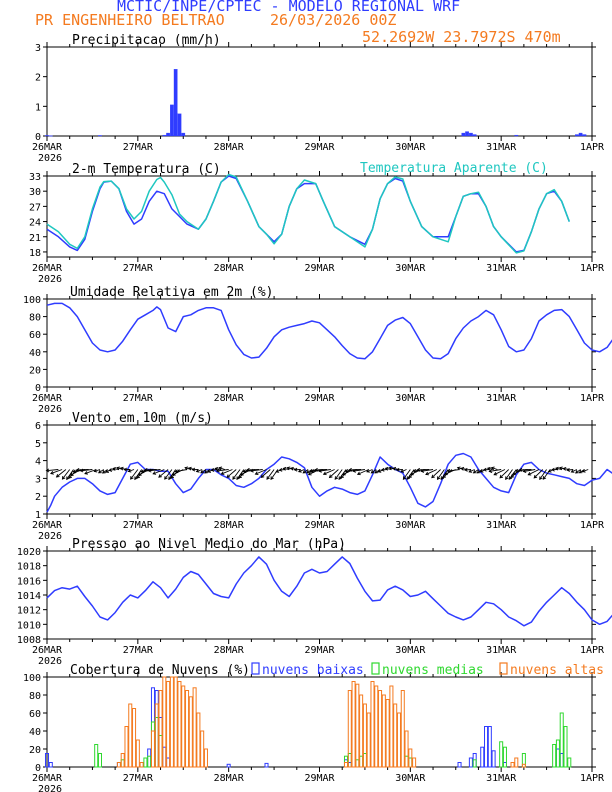  What do you see at coordinates (47, 268) in the screenshot?
I see `temp-xtick-label: 26MAR` at bounding box center [47, 268].